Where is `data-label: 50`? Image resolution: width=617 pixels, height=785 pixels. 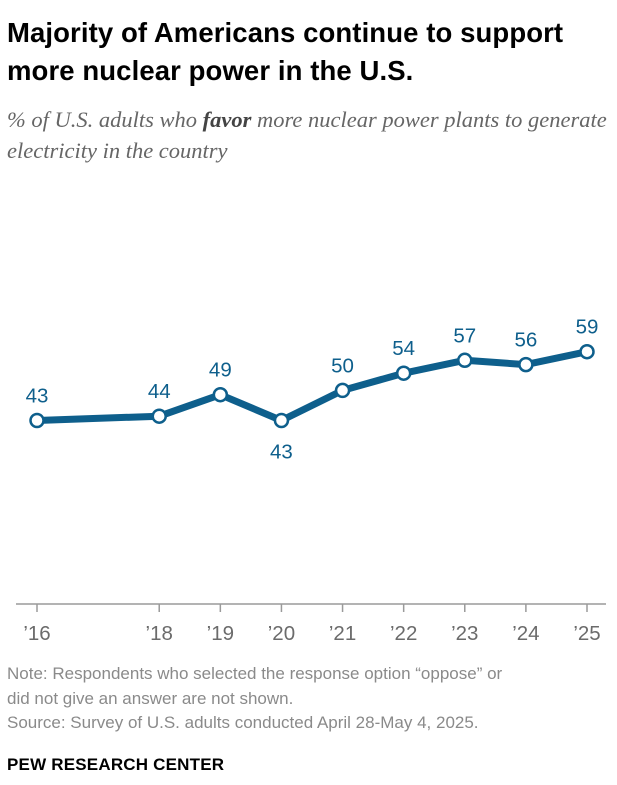
data-label: 50 is located at coordinates (342, 365).